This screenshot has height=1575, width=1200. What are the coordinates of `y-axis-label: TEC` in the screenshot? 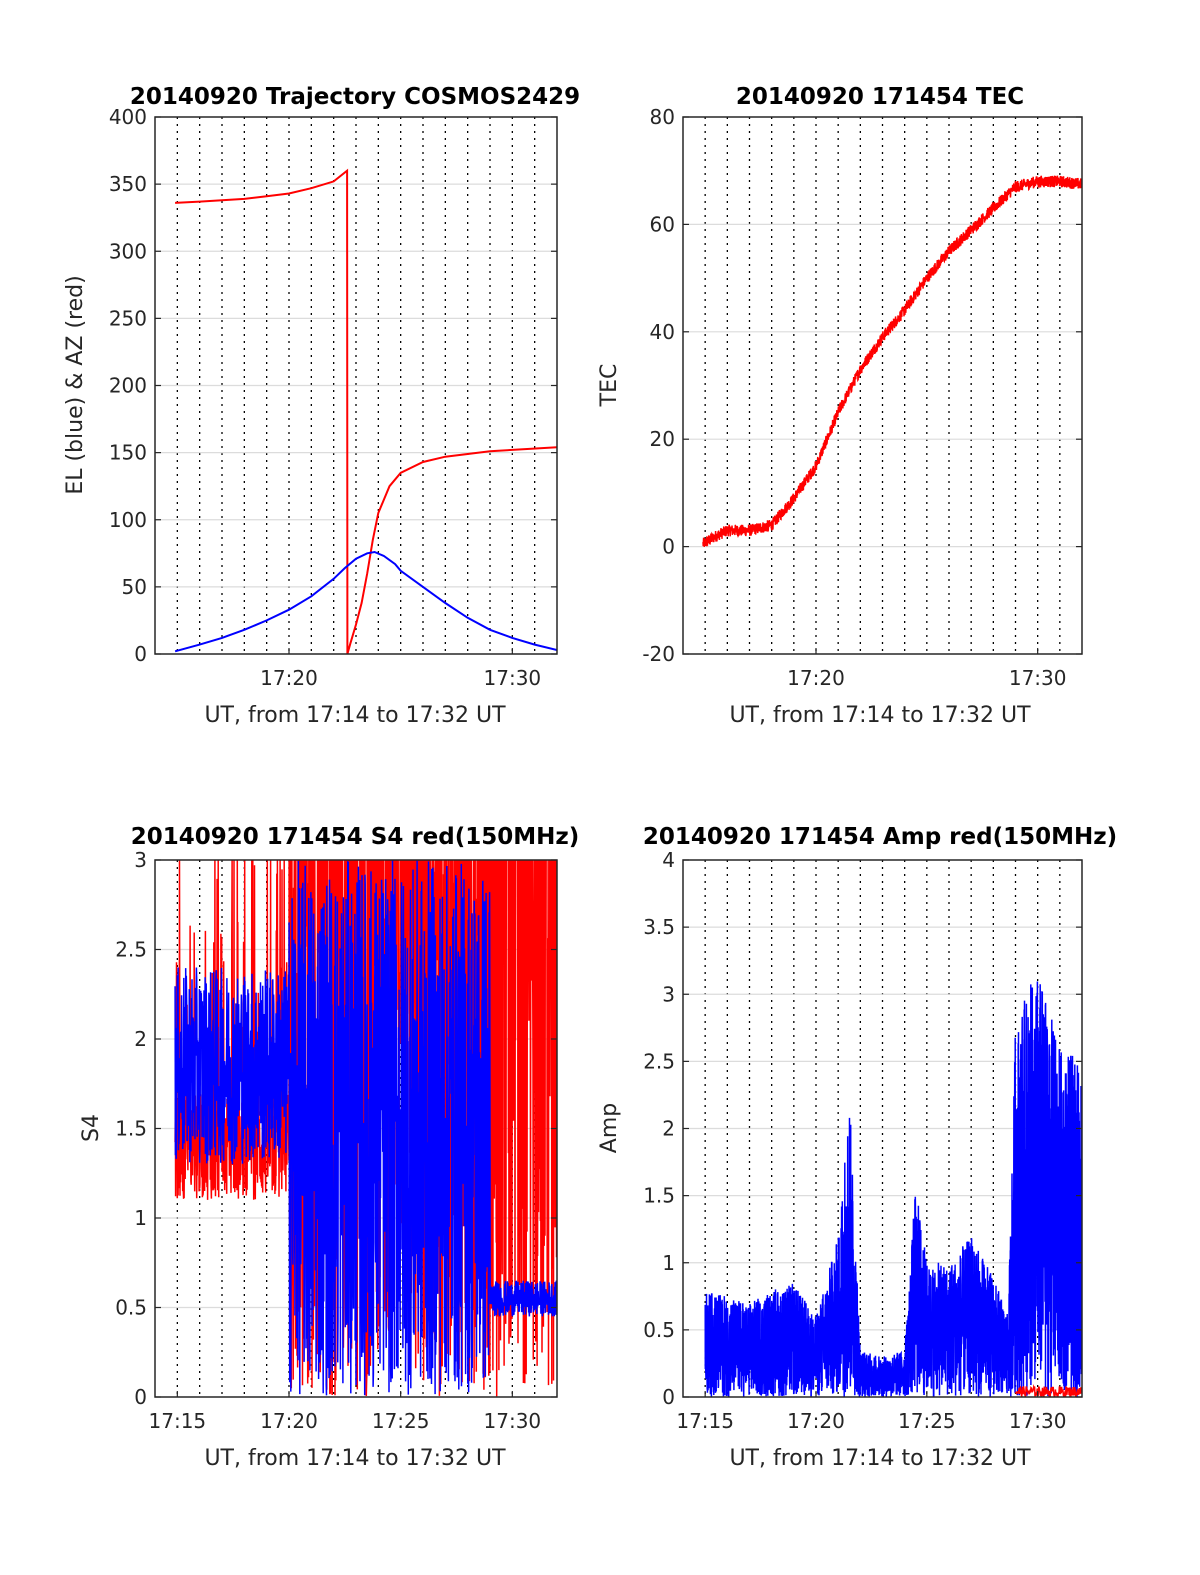 It's located at (609, 386).